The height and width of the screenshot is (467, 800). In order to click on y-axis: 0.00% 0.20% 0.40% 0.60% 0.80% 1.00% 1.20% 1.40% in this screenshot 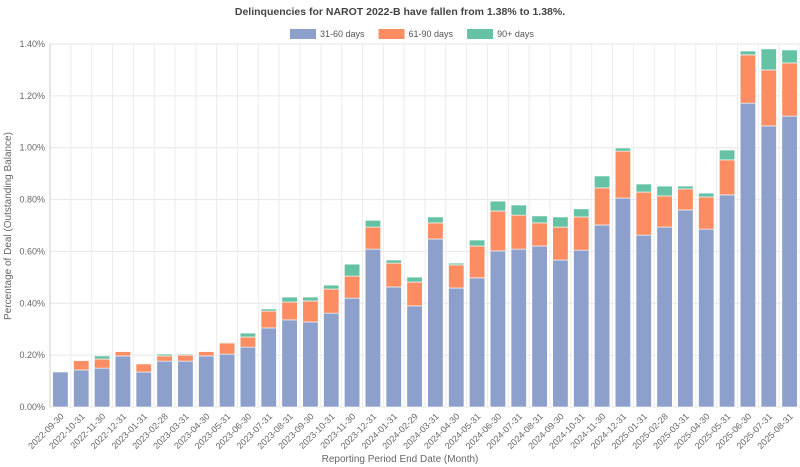, I will do `click(32, 225)`.